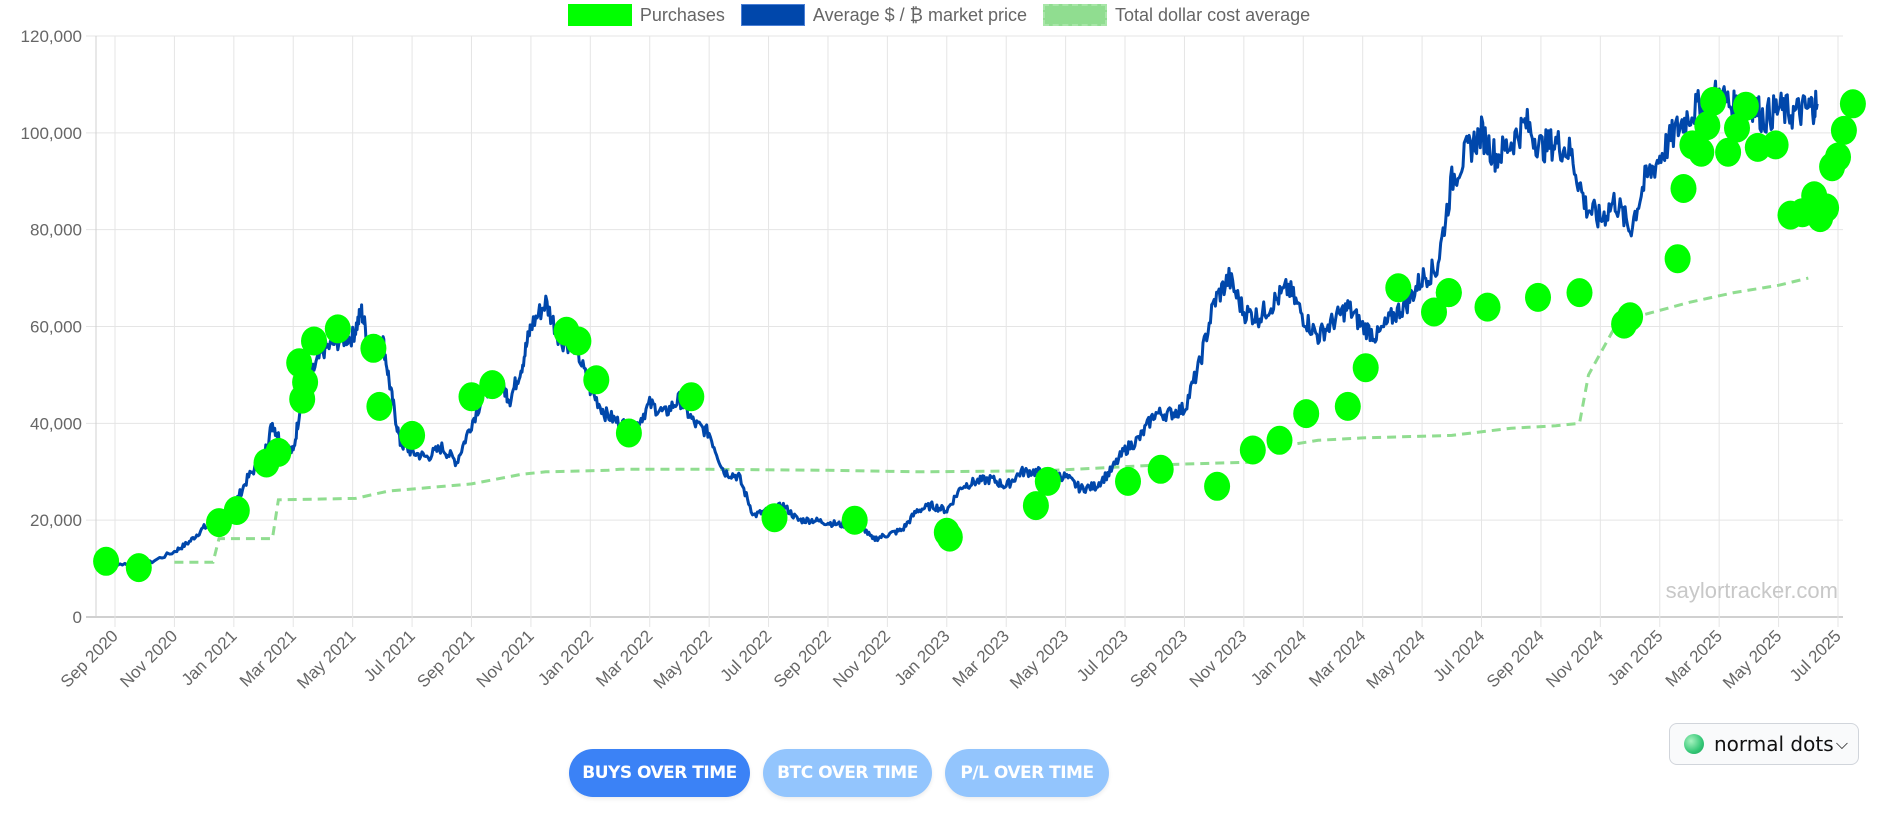 The height and width of the screenshot is (819, 1878). I want to click on green-ball-icon, so click(1694, 744).